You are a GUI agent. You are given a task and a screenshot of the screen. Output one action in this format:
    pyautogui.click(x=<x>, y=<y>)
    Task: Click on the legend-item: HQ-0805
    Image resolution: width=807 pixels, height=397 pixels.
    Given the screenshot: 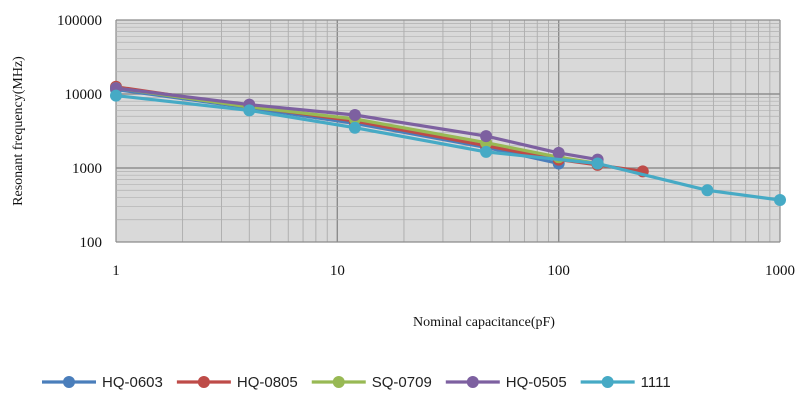 What is the action you would take?
    pyautogui.click(x=237, y=382)
    